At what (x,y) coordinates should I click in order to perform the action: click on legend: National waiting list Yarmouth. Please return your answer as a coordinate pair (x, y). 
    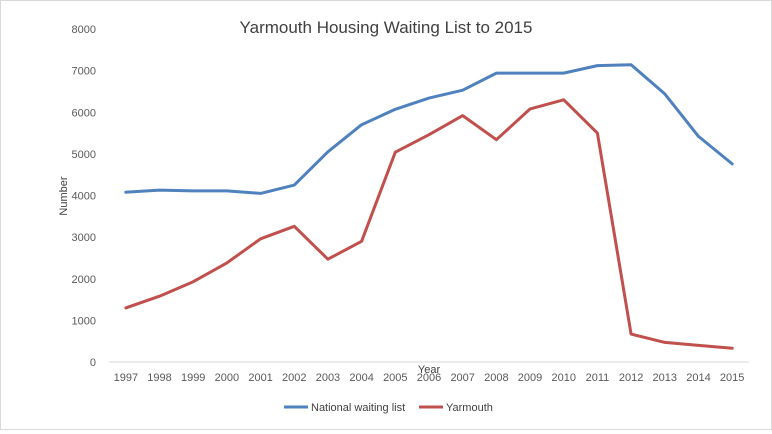
    Looking at the image, I should click on (388, 408).